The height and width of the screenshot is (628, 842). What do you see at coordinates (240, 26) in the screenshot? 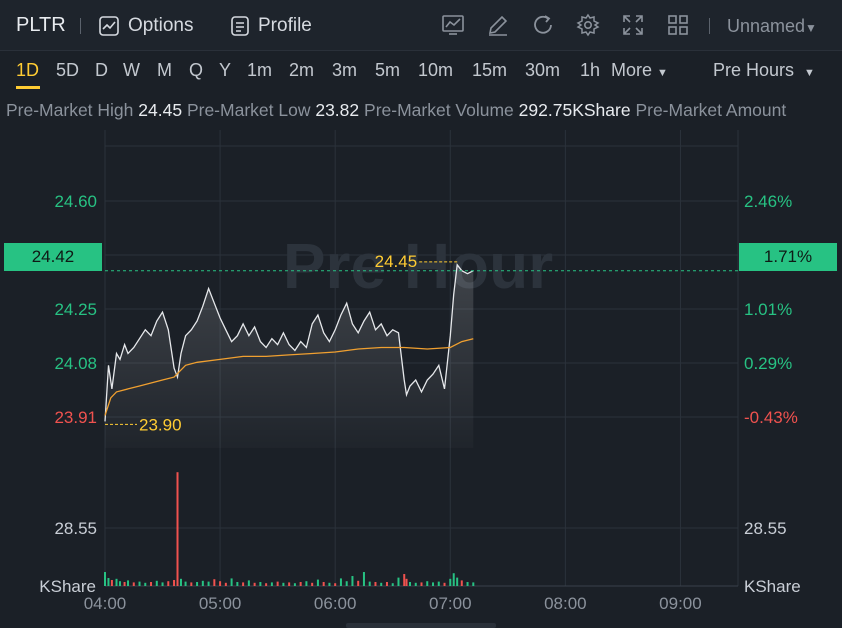
I see `profile-doc-icon` at bounding box center [240, 26].